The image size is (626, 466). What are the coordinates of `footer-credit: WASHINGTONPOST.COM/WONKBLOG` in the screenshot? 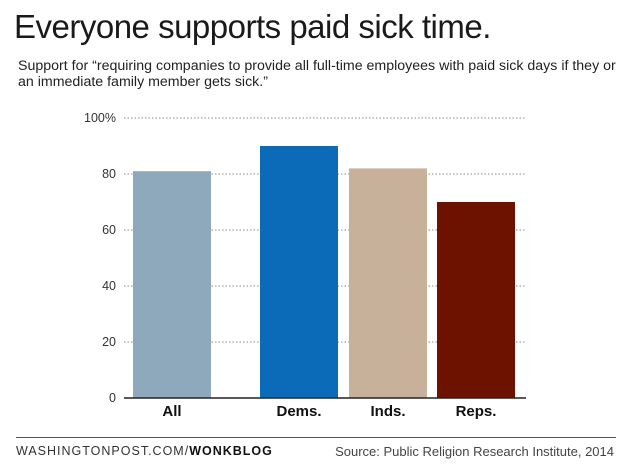 It's located at (144, 451).